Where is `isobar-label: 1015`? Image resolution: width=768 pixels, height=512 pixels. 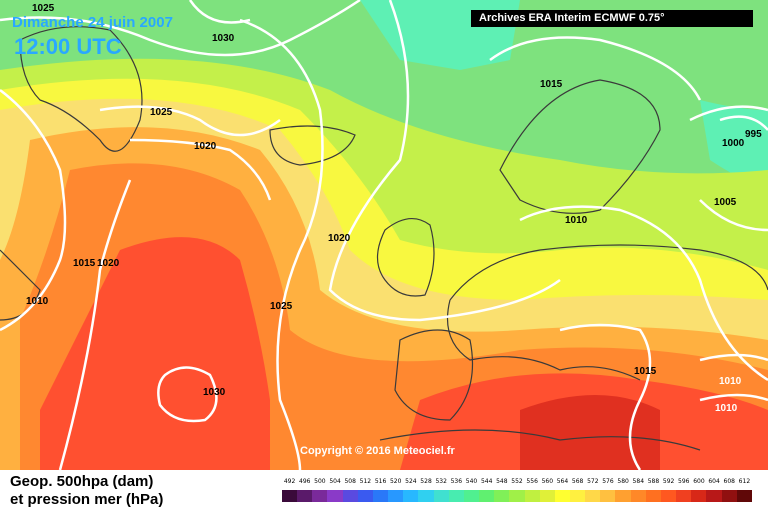
isobar-label: 1015 is located at coordinates (84, 263).